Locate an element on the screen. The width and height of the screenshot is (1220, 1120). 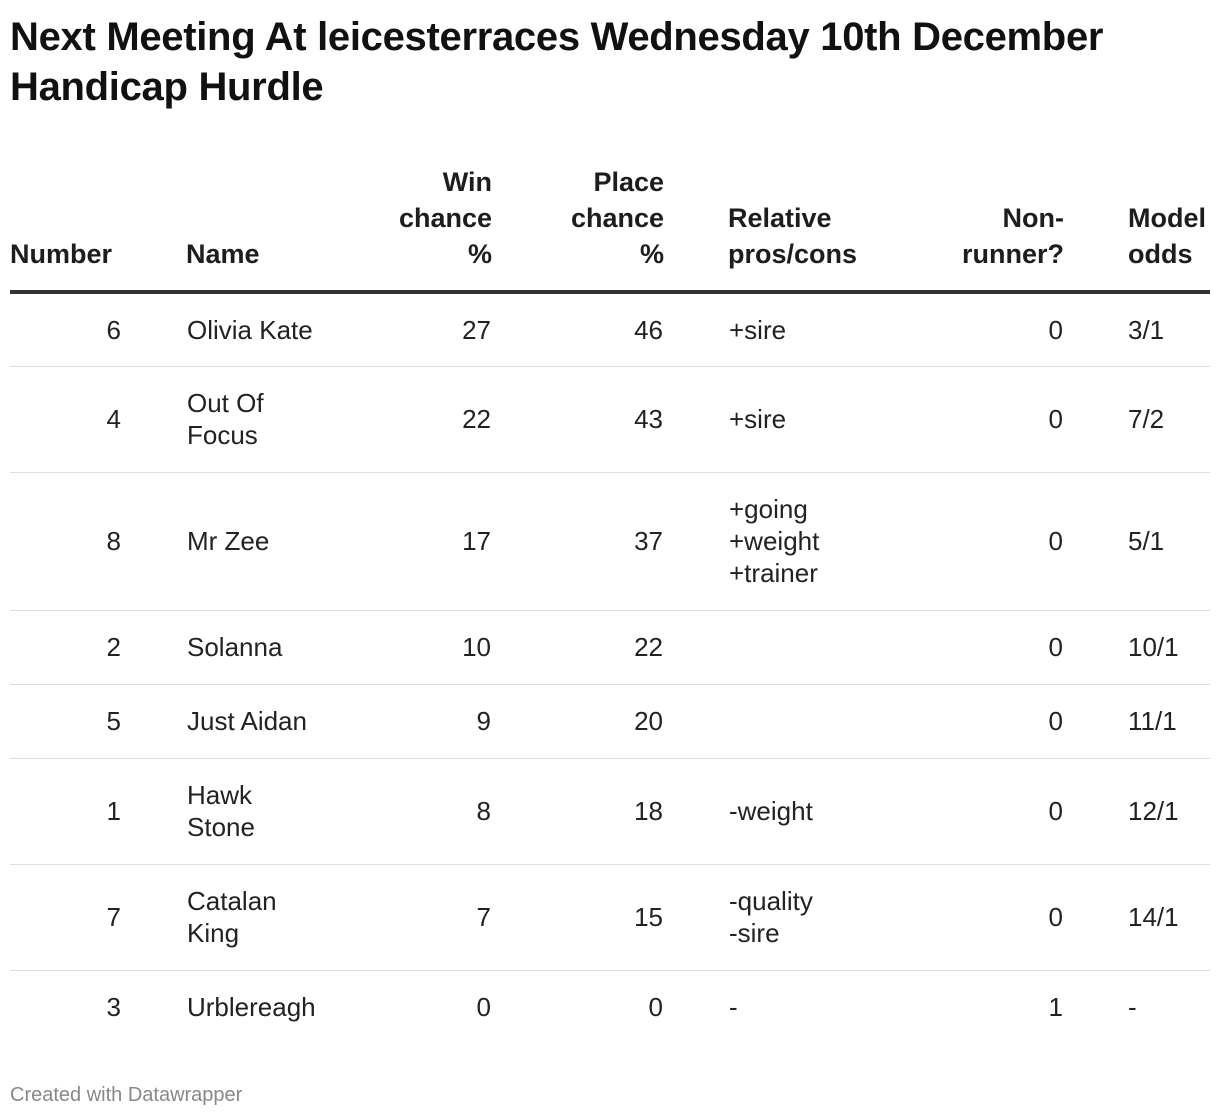
cell-number: 4 is located at coordinates (66, 419).